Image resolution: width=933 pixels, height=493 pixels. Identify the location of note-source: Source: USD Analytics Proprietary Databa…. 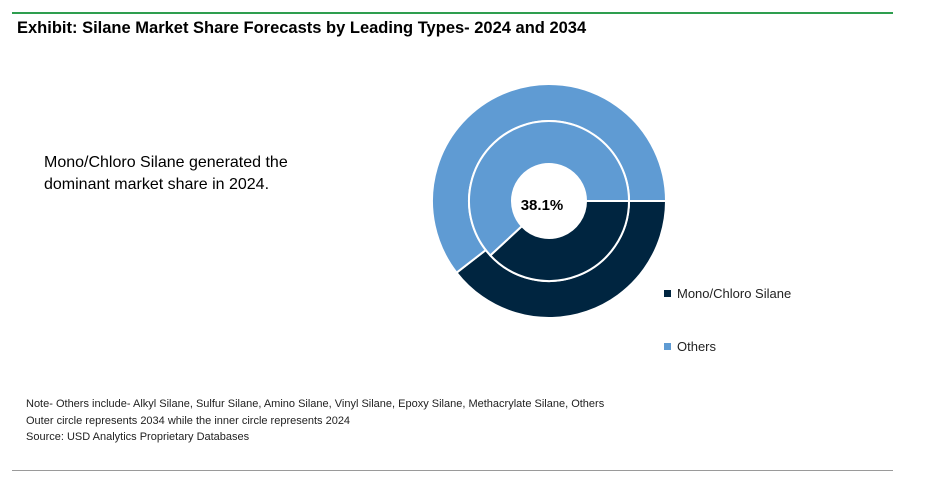
(138, 437).